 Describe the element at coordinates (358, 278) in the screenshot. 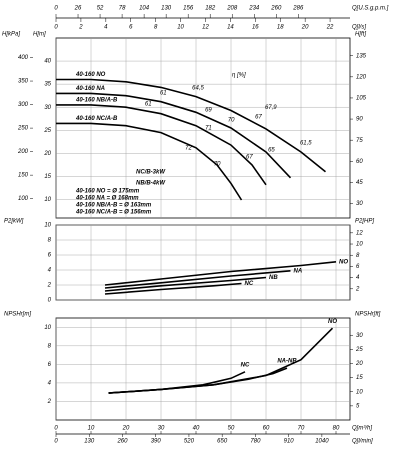

I see `y2-tick-label: 4` at that location.